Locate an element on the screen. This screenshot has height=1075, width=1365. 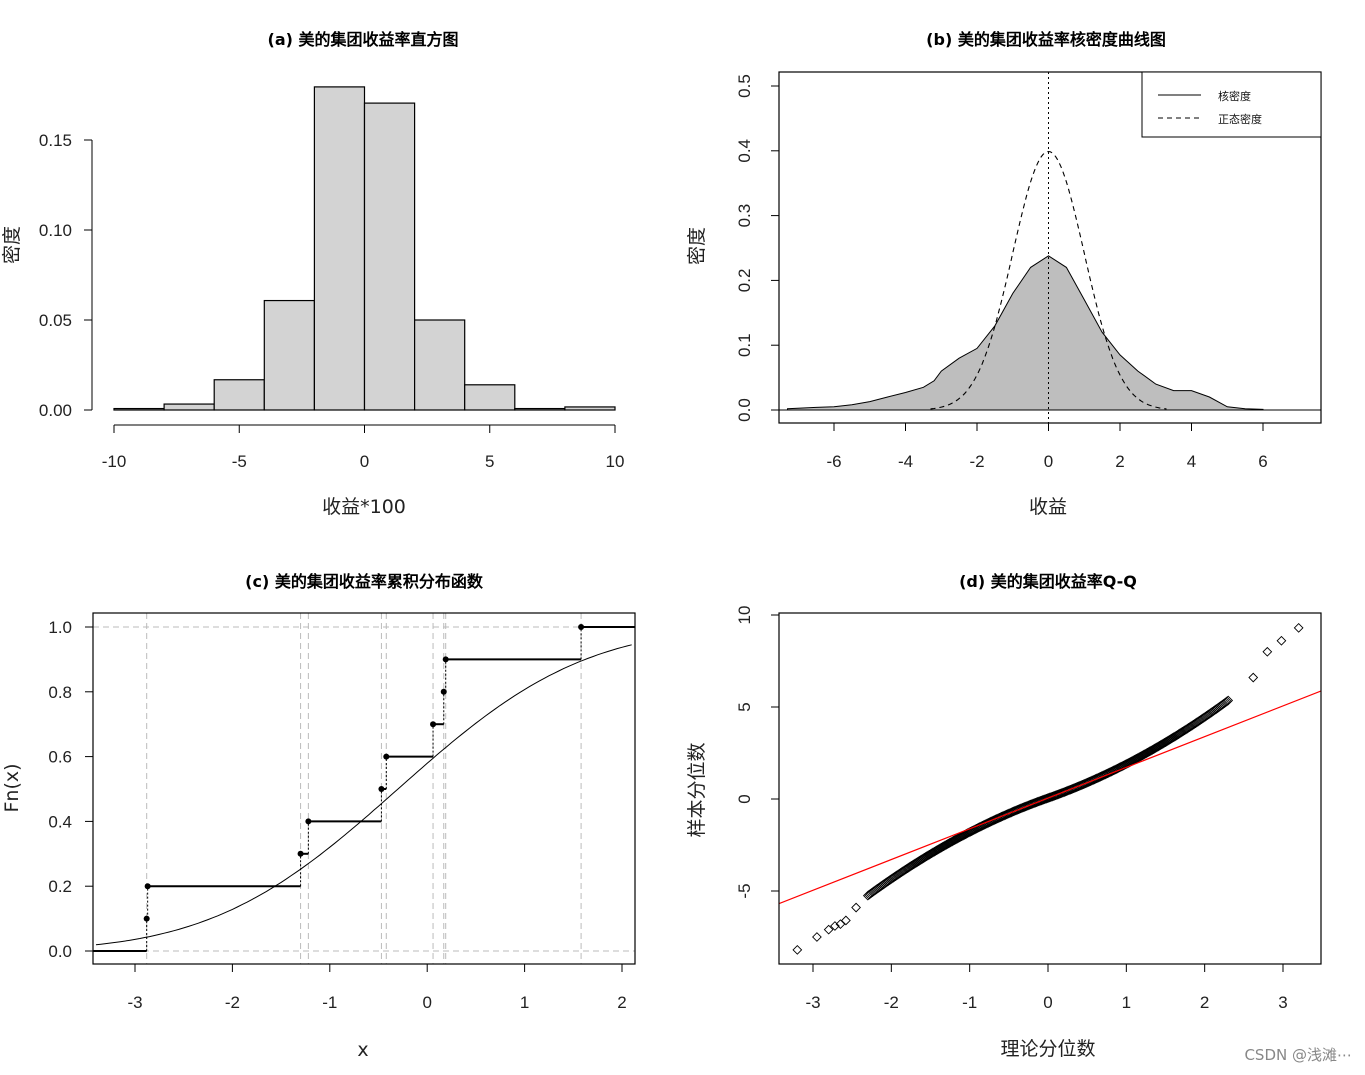
y-tick-label: 1.0 is located at coordinates (60, 627).